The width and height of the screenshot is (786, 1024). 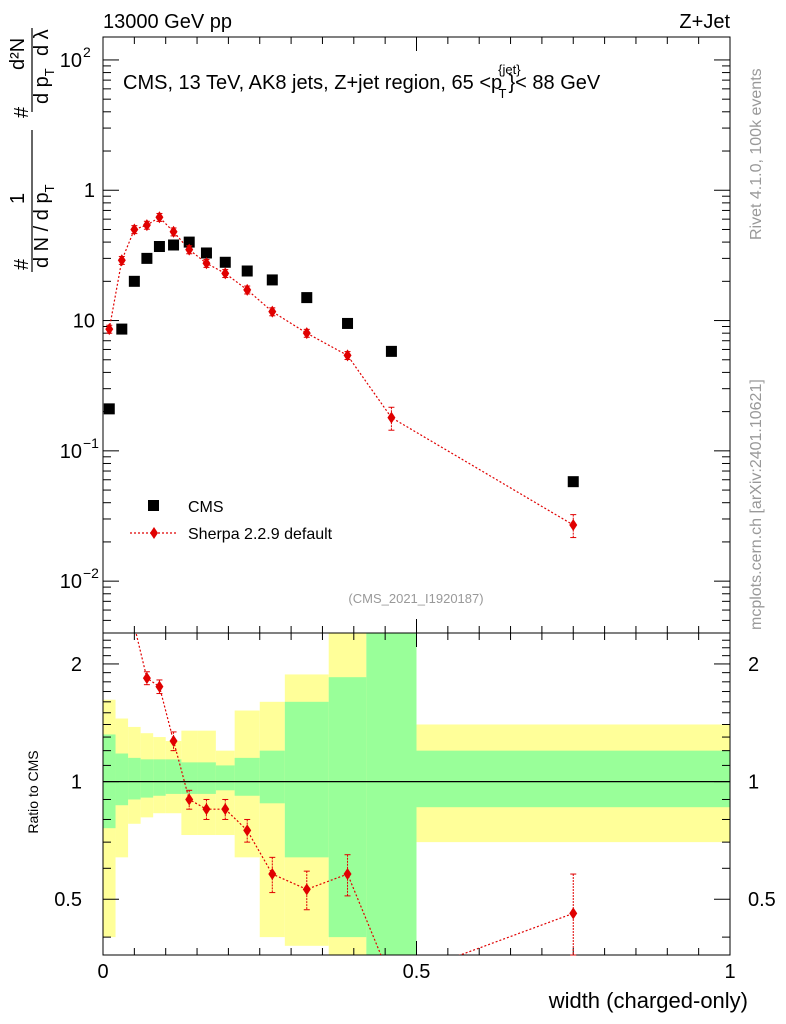 I want to click on ratio-y-tick-label-right: 2, so click(x=753, y=665).